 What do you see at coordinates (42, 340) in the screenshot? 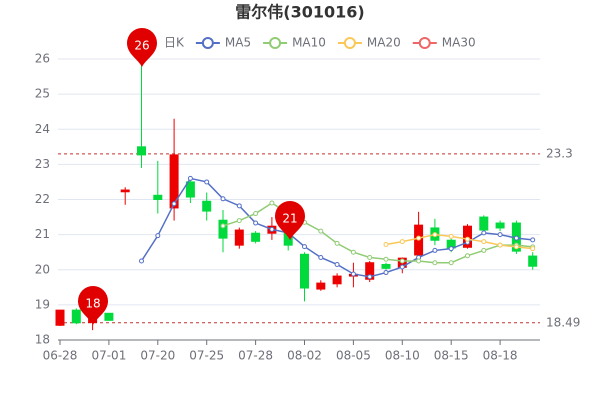
I see `y-tick-label: 18` at bounding box center [42, 340].